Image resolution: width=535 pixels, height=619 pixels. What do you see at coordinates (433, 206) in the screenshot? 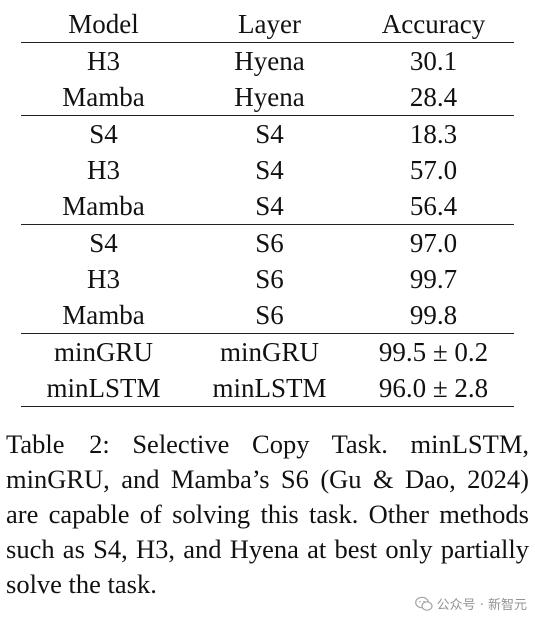
I see `cell-accuracy: 56.4` at bounding box center [433, 206].